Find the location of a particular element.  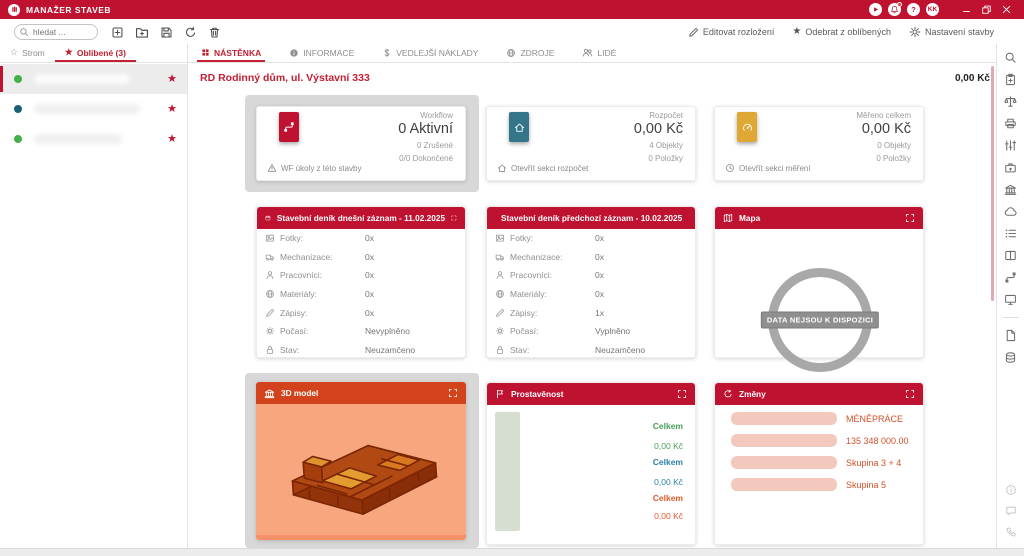

vertical-scrollbar is located at coordinates (992, 183).